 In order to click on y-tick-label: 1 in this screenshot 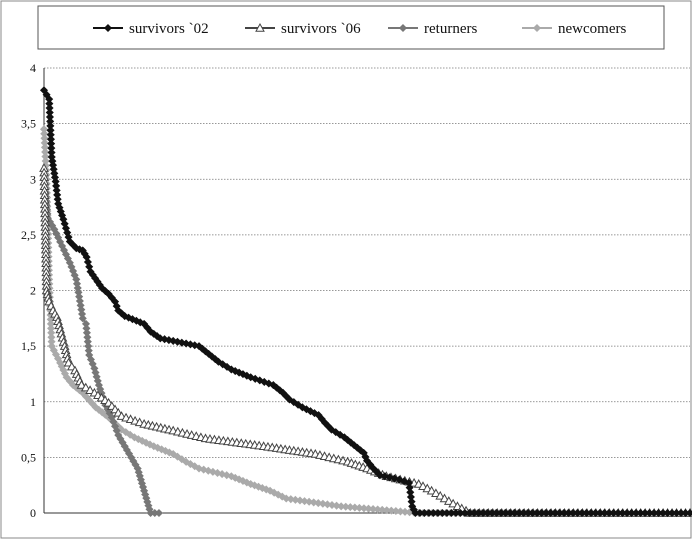, I will do `click(33, 402)`.